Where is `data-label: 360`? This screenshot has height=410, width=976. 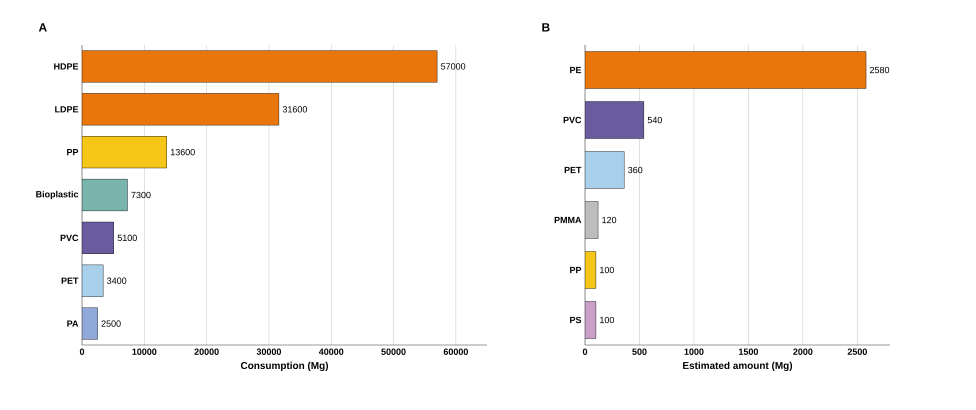 data-label: 360 is located at coordinates (635, 170).